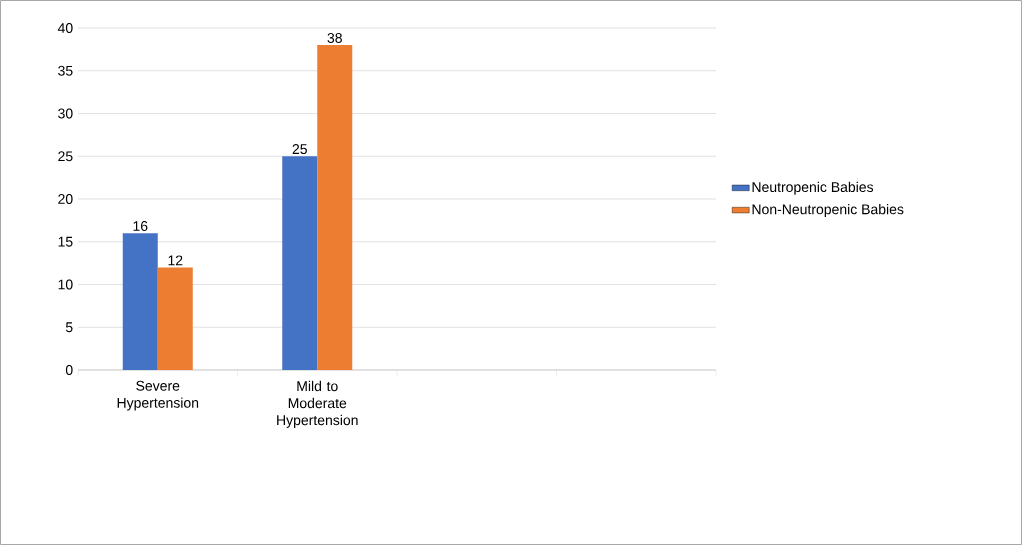 The width and height of the screenshot is (1022, 545). What do you see at coordinates (175, 260) in the screenshot?
I see `data-label: 12` at bounding box center [175, 260].